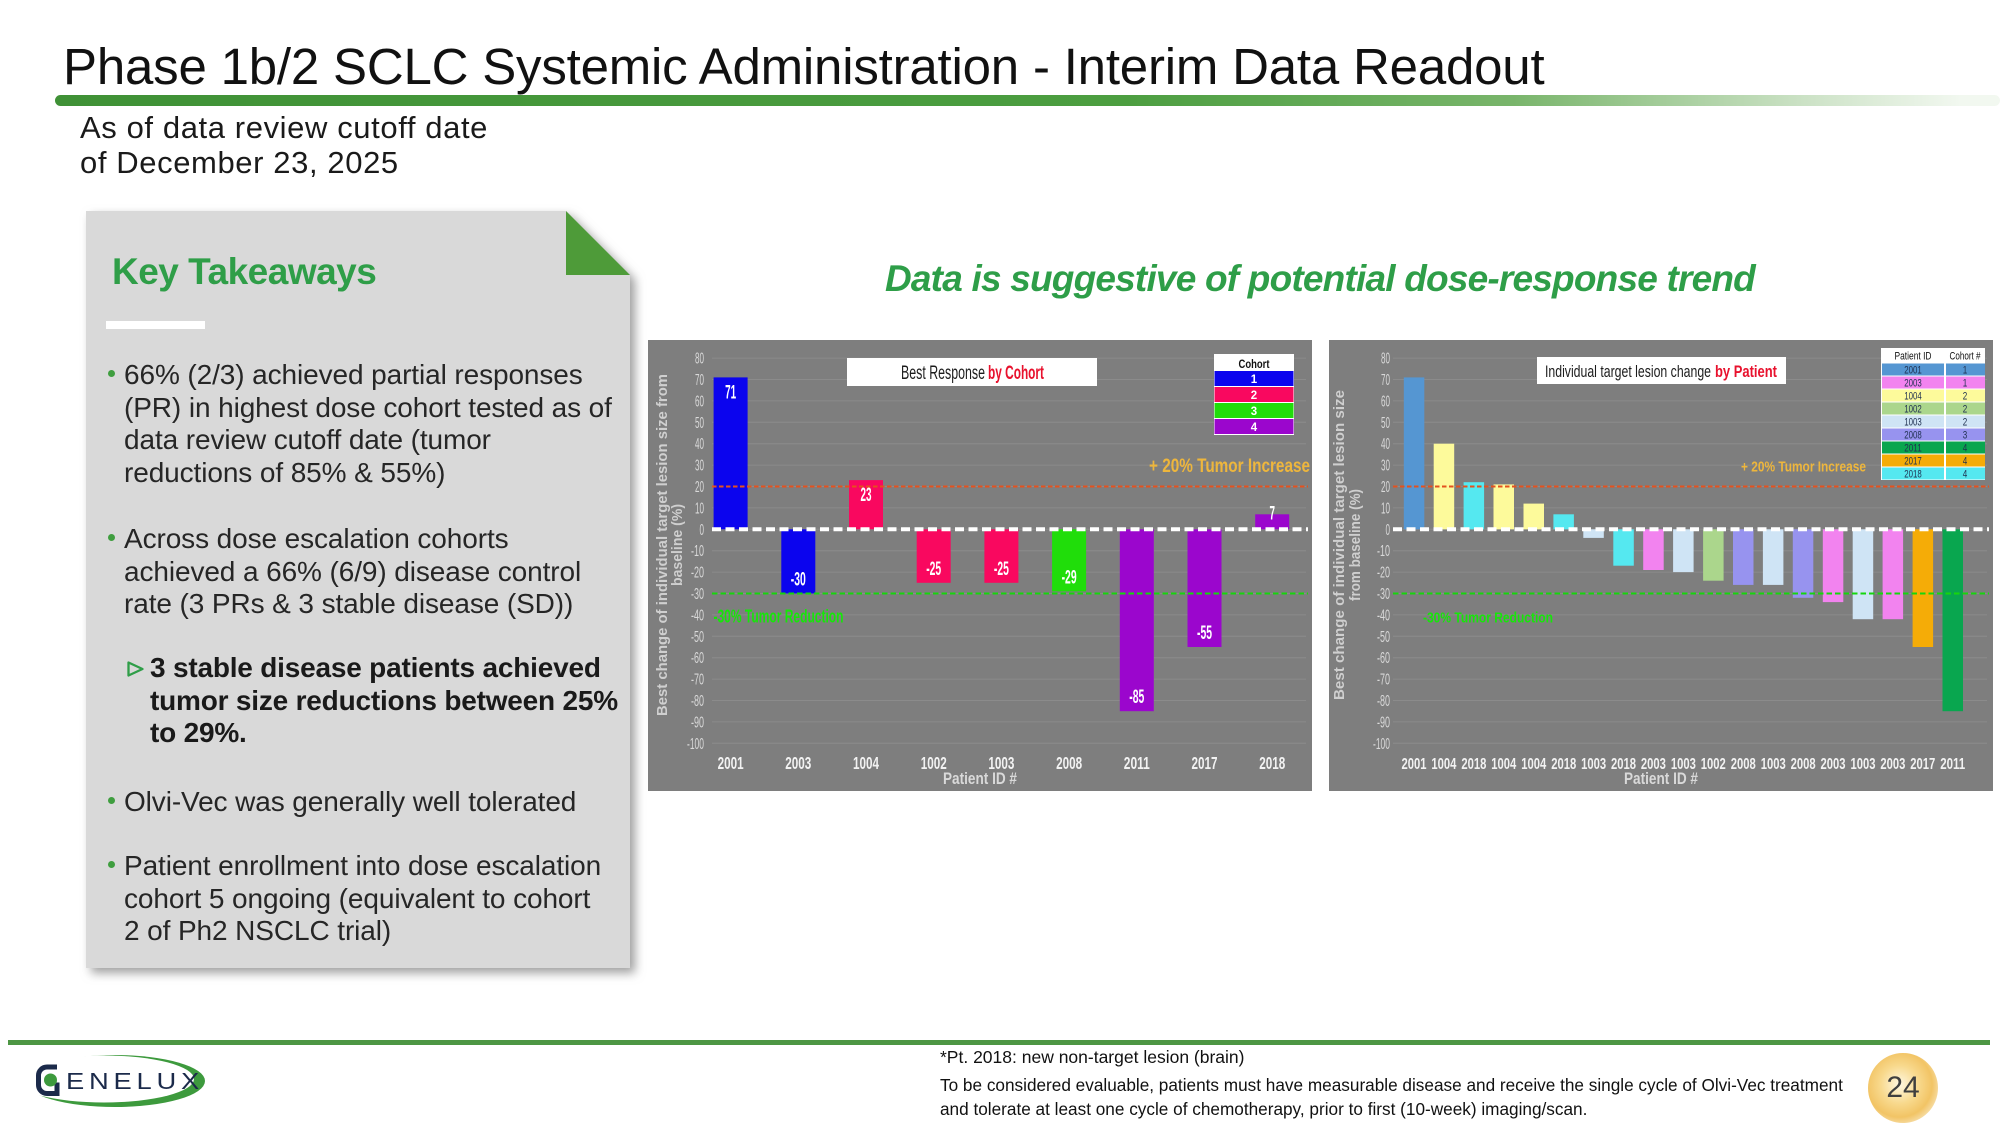 The image size is (2000, 1125). What do you see at coordinates (1966, 357) in the screenshot?
I see `svg-text: Cohort #` at bounding box center [1966, 357].